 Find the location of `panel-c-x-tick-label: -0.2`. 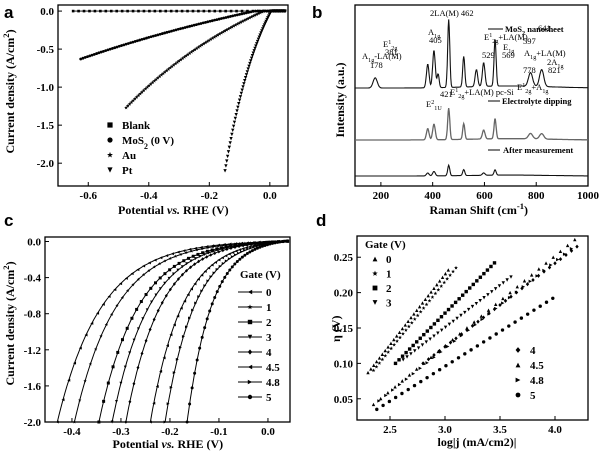

panel-c-x-tick-label: -0.2 is located at coordinates (170, 432).